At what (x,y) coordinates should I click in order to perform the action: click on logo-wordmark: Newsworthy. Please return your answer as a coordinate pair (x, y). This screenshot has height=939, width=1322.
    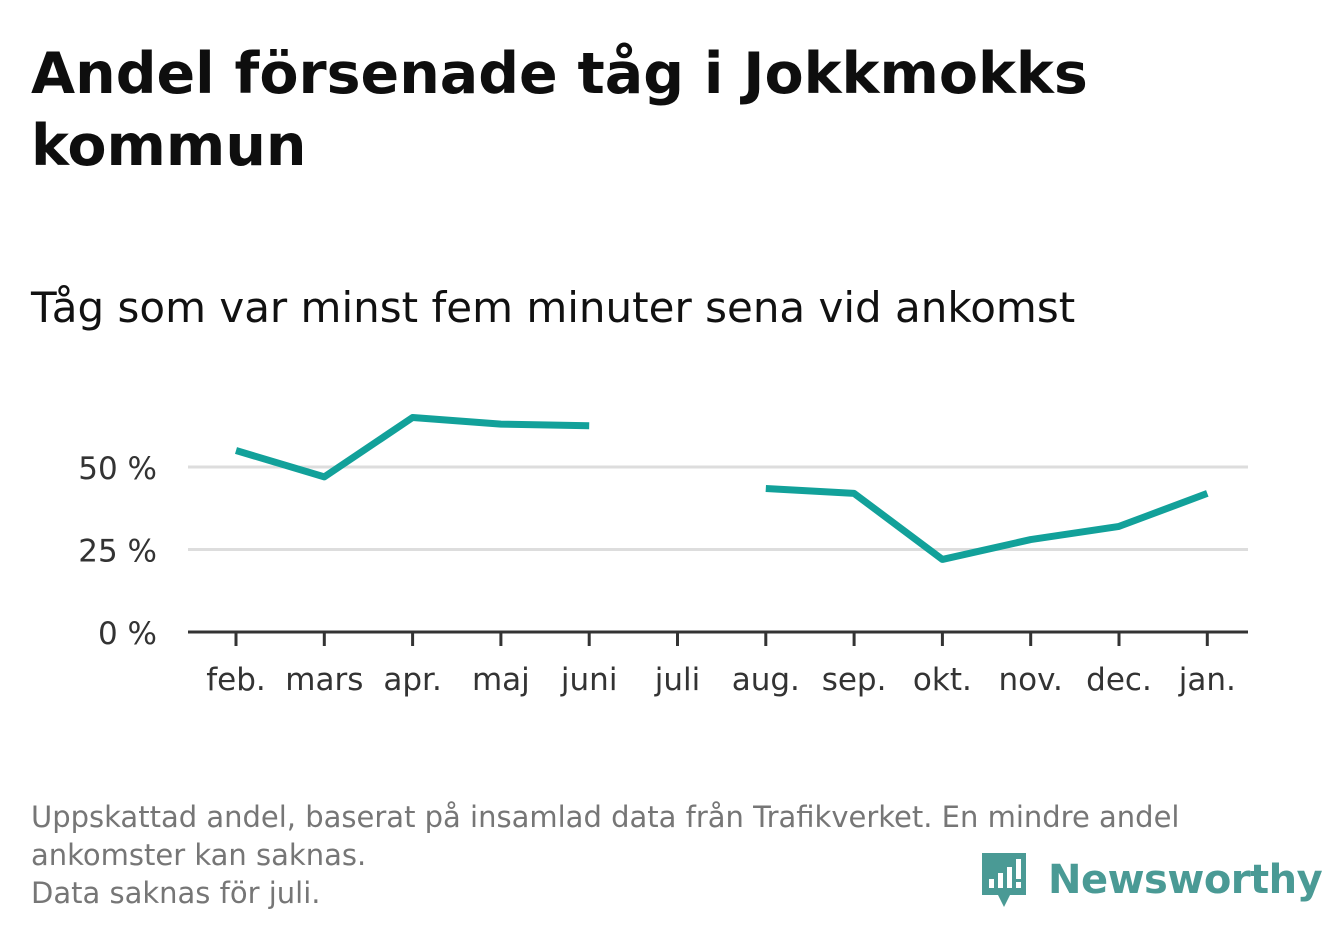
    Looking at the image, I should click on (1185, 880).